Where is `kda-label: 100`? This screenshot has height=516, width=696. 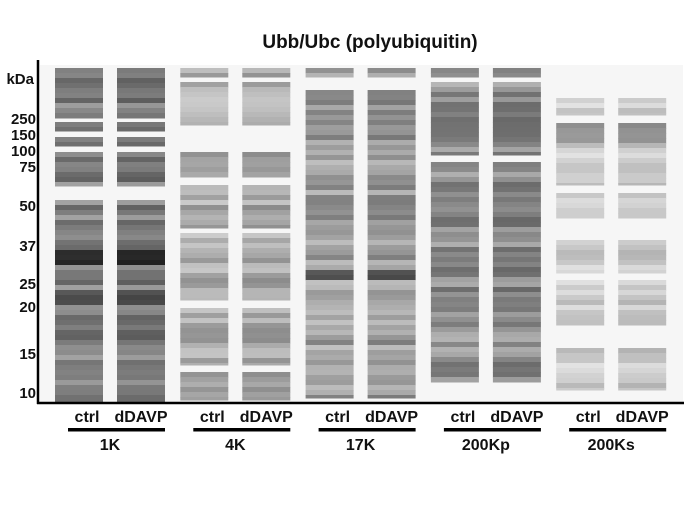
kda-label: 100 is located at coordinates (23, 151).